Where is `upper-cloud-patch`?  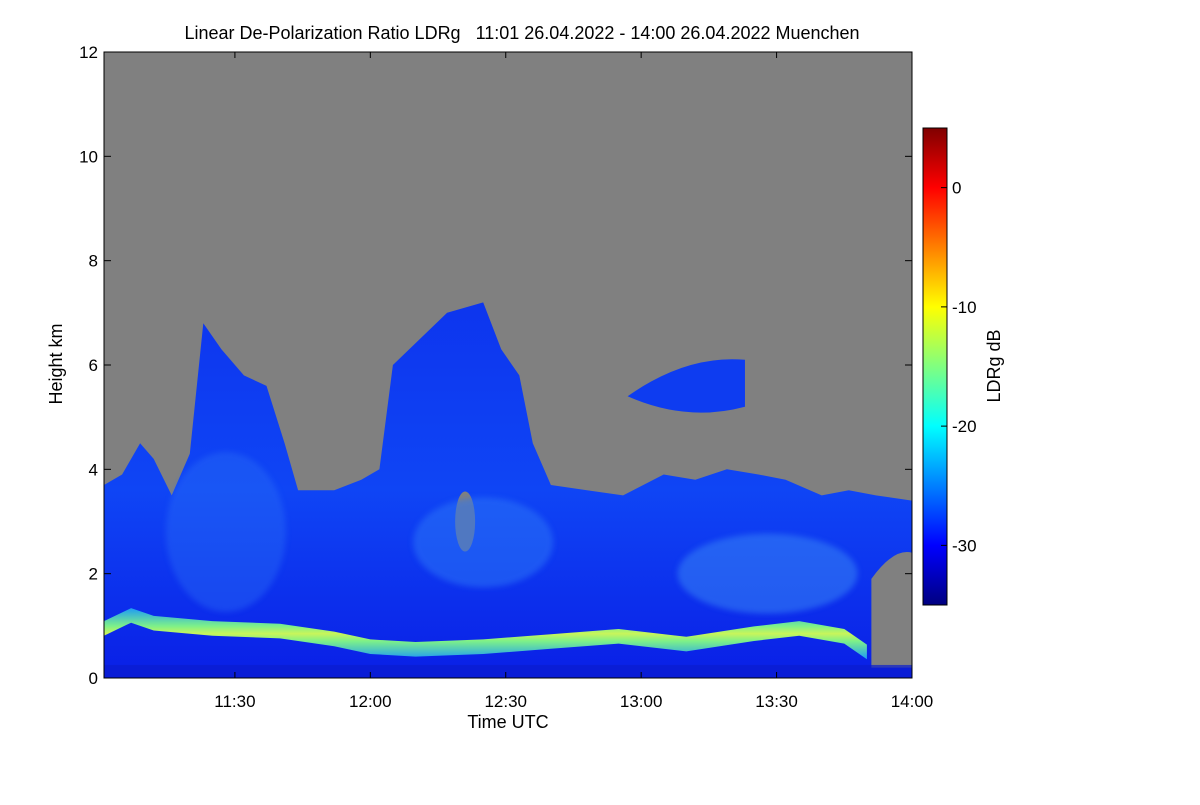
upper-cloud-patch is located at coordinates (686, 386).